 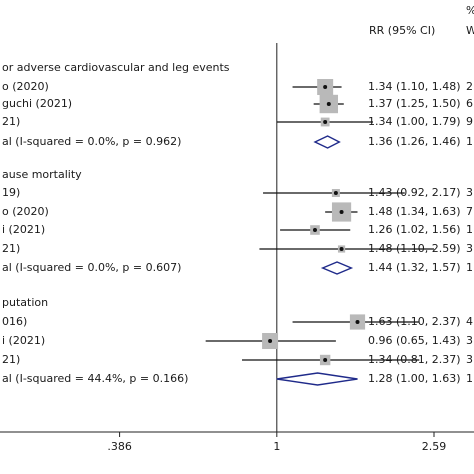 I want to click on study-rr-text: 1.43 (0.92, 2.17), so click(x=414, y=192).